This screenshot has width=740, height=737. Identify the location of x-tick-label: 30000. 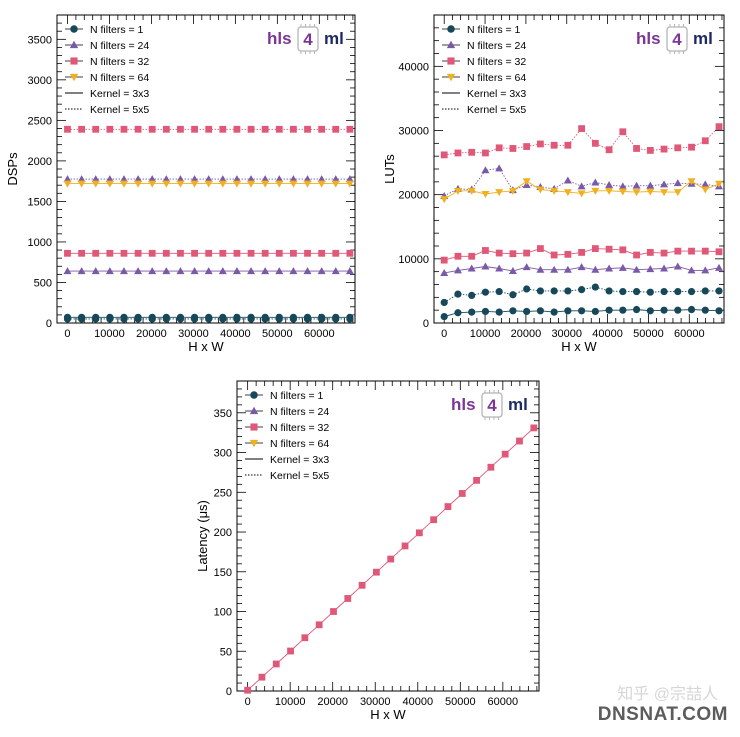
(375, 702).